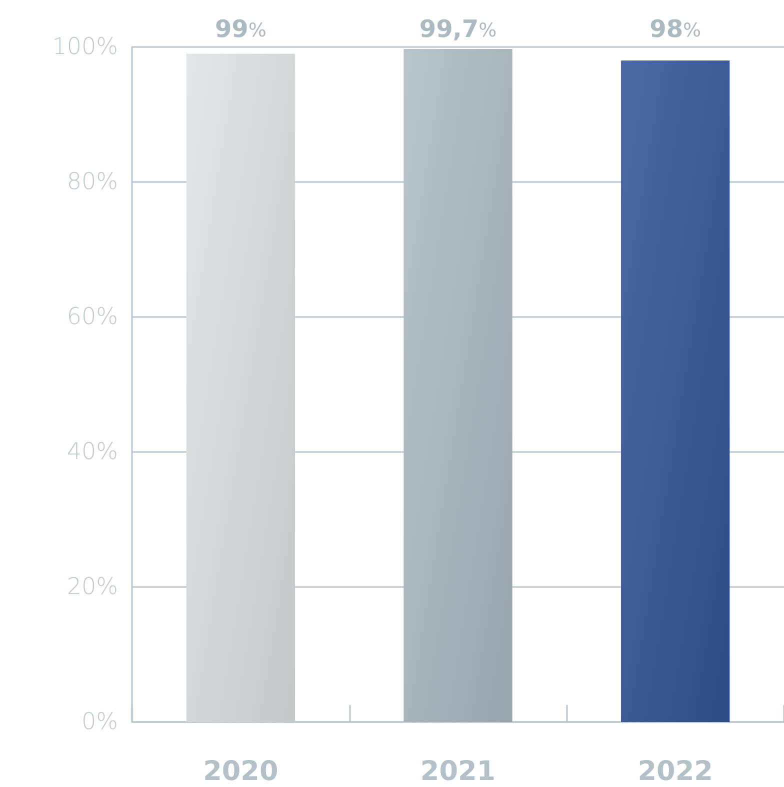 Image resolution: width=784 pixels, height=787 pixels. Describe the element at coordinates (240, 771) in the screenshot. I see `x-tick-label: 2020` at that location.